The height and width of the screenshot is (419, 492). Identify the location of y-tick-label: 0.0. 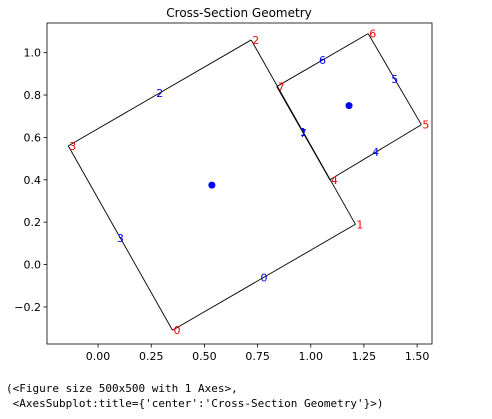
(33, 265).